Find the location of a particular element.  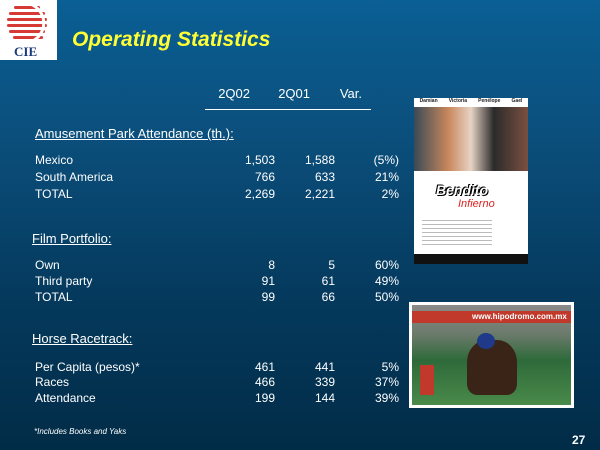

section-heading-amusement: Amusement Park Attendance (th.): is located at coordinates (134, 133).